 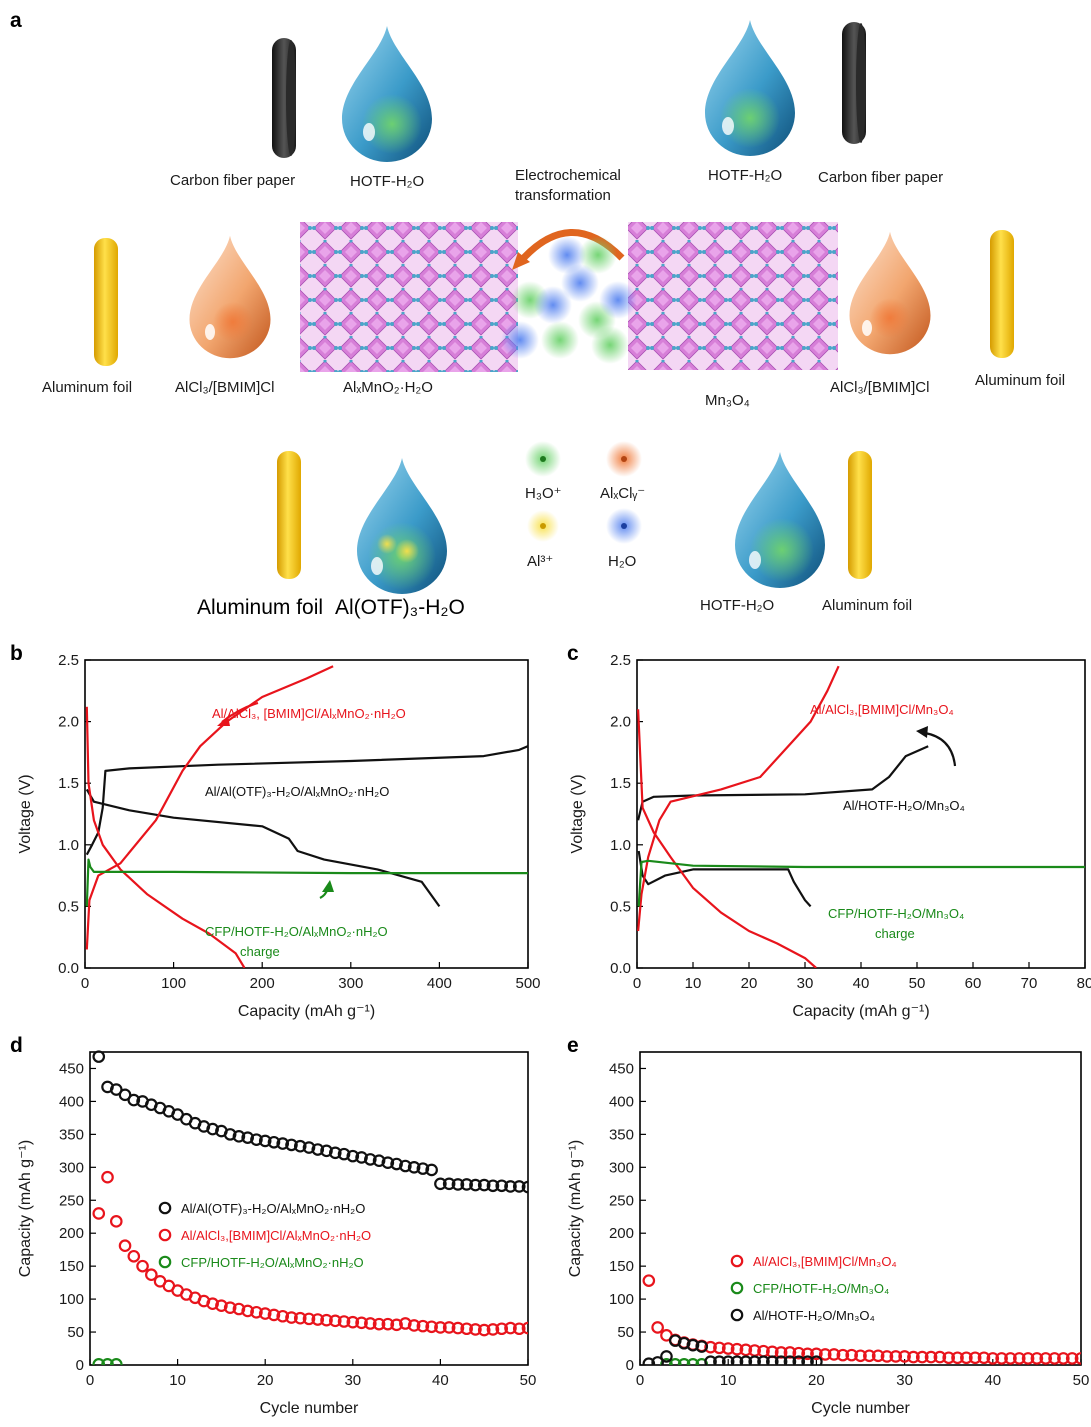 I want to click on y-tick-label-e: 100, so click(x=621, y=1299).